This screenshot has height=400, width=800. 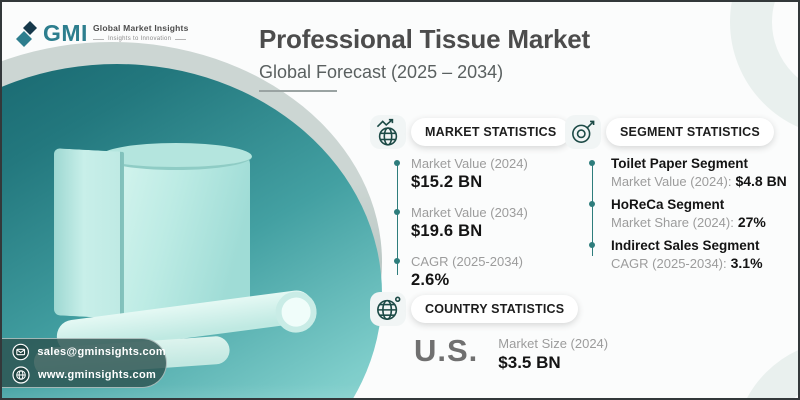 What do you see at coordinates (529, 362) in the screenshot?
I see `stat-value: $3.5 BN` at bounding box center [529, 362].